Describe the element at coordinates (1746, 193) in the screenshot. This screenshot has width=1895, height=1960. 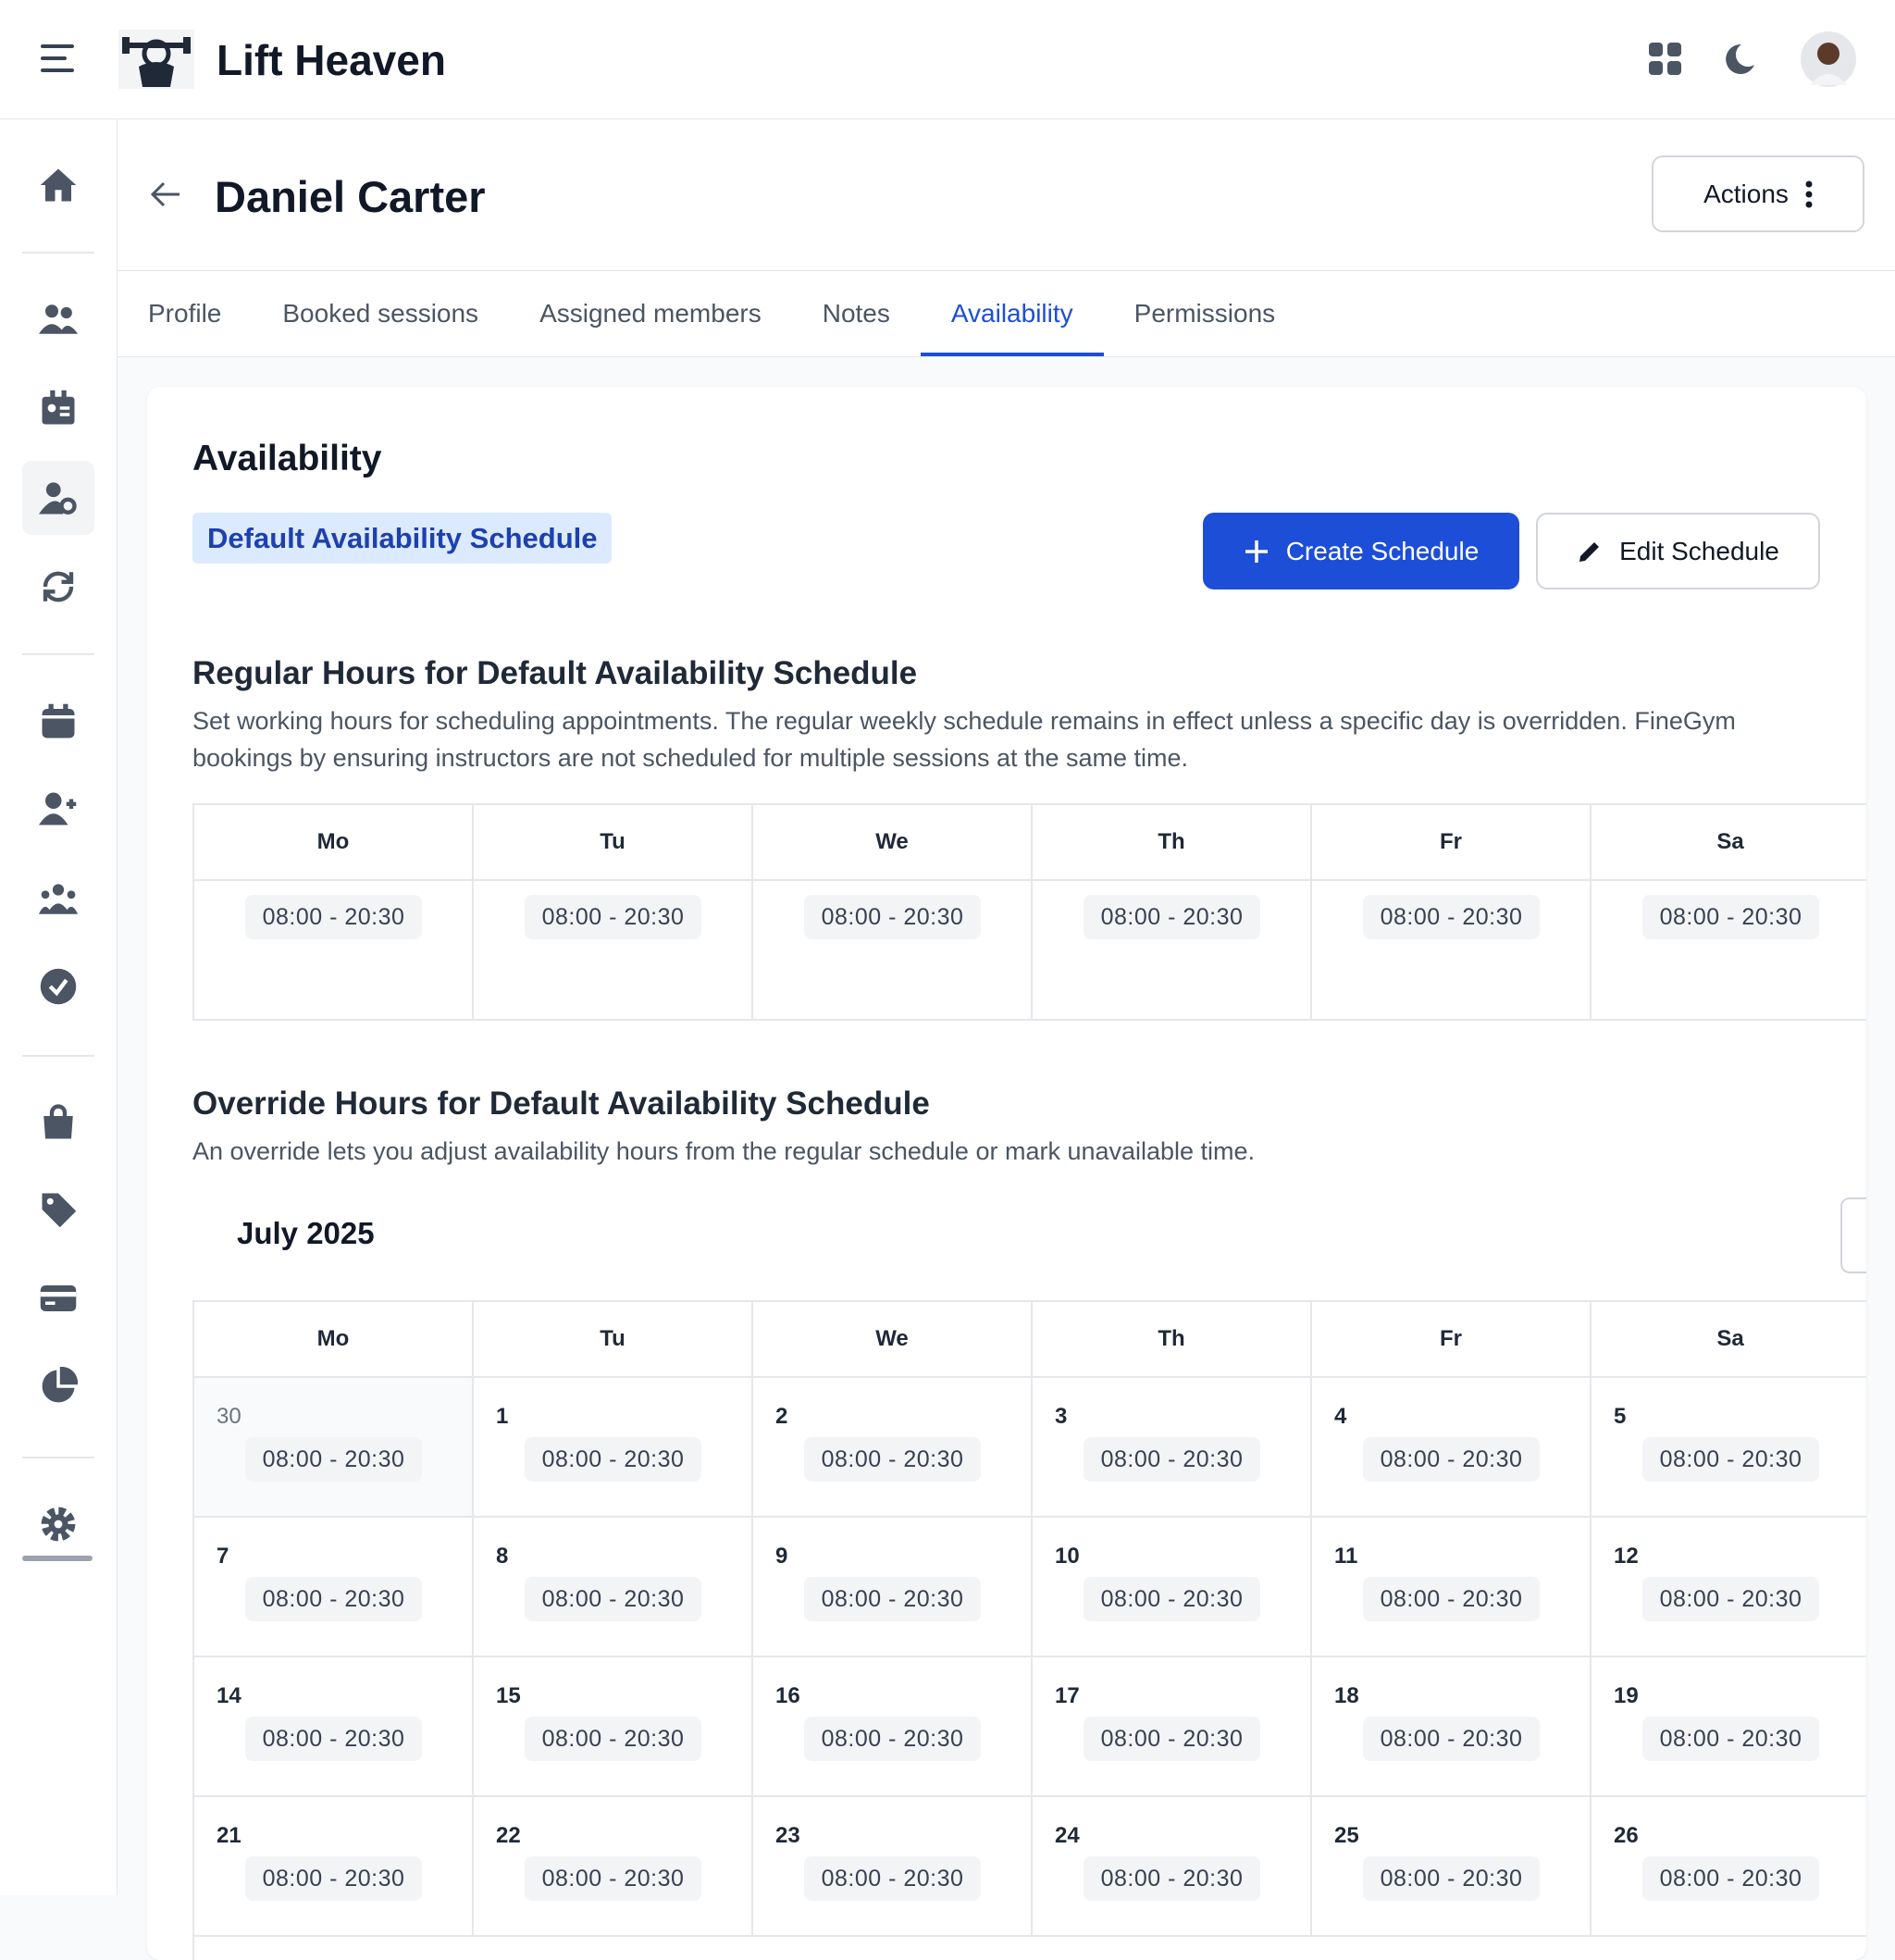
I see `actions-label: Actions` at that location.